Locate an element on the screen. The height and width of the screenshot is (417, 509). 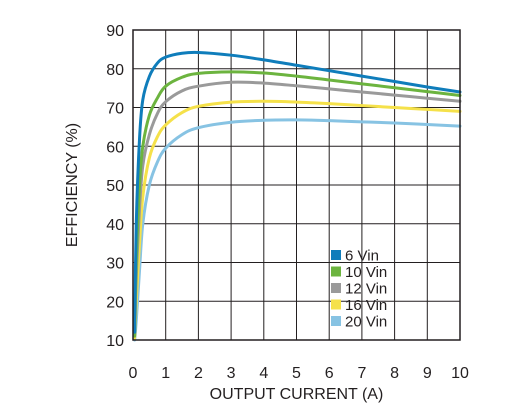
y-tick-label: 20 is located at coordinates (115, 302).